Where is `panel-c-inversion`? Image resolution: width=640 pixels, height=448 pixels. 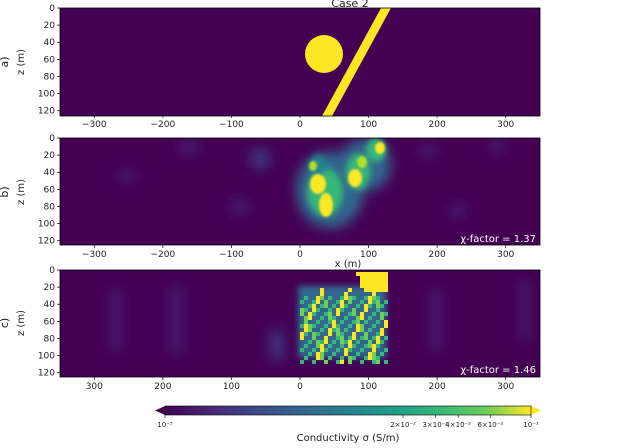 panel-c-inversion is located at coordinates (320, 318).